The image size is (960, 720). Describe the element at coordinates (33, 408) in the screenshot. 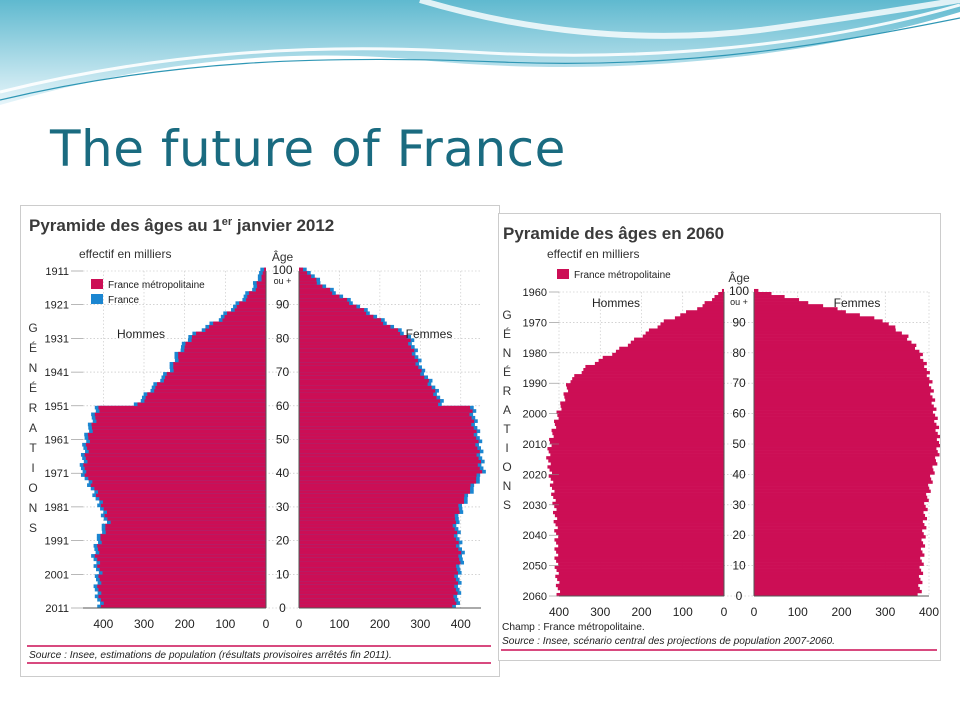

I see `generations-letter: R` at that location.